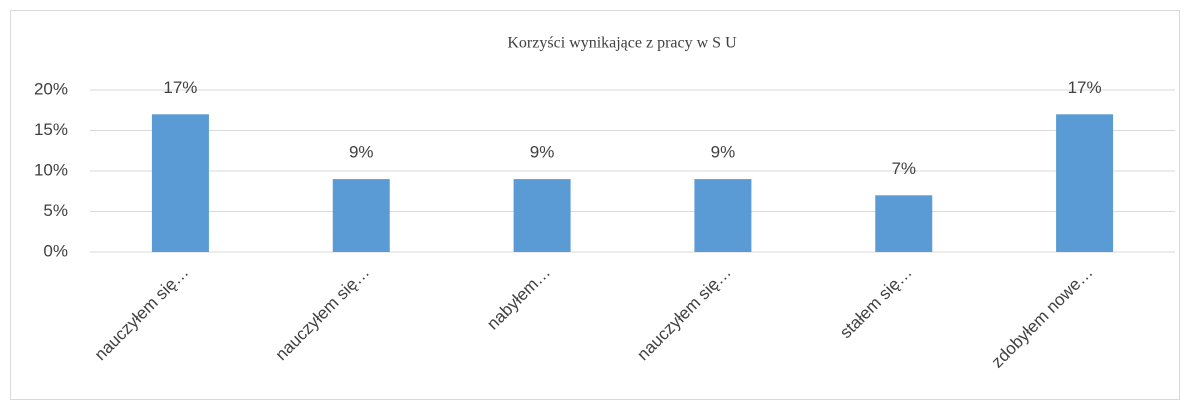 Image resolution: width=1190 pixels, height=406 pixels. I want to click on y-tick-label: 0%, so click(55, 250).